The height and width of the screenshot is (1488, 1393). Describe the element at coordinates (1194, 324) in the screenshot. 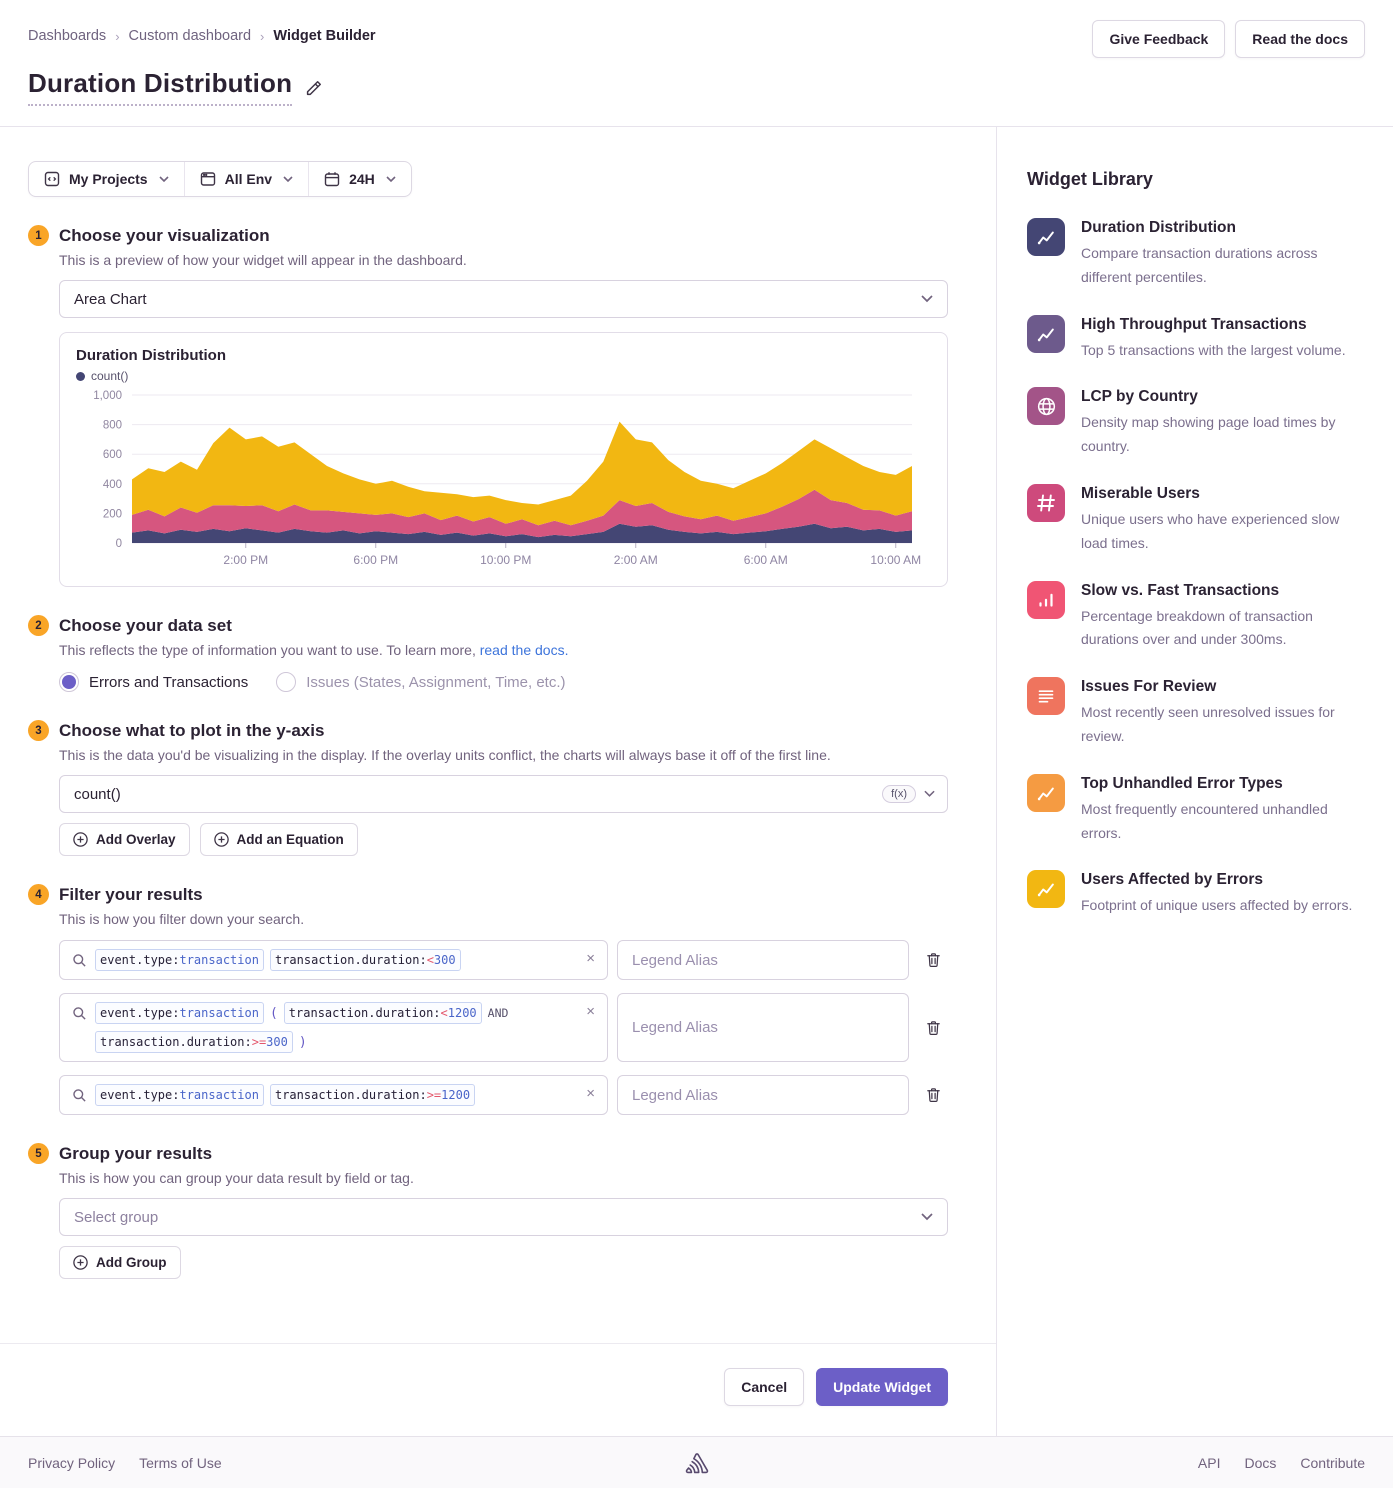

I see `widget-library-item-title: High Throughput Transactions` at that location.